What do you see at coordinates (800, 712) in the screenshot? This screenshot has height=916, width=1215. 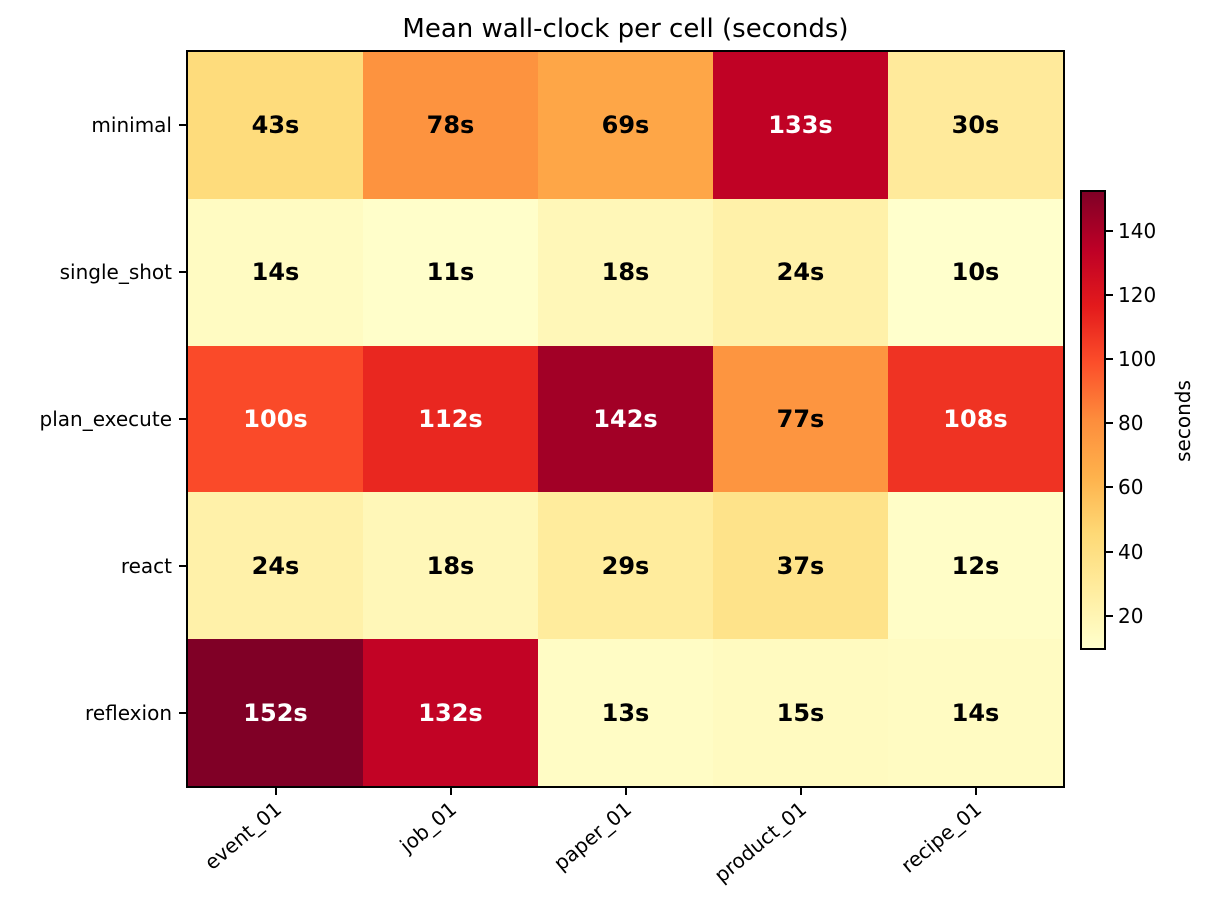 I see `heatmap-cell-reflexion-product_01: 15s` at bounding box center [800, 712].